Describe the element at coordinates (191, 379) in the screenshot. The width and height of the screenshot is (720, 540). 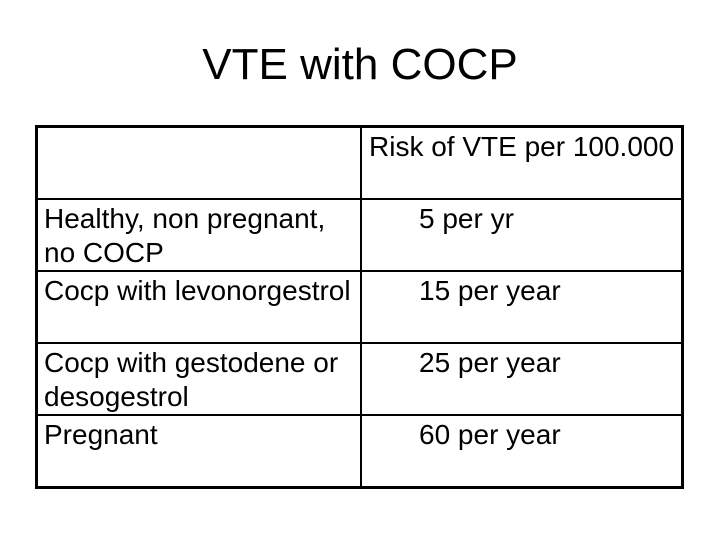
I see `row-label-cell: Cocp with gestodene or desogestrol` at that location.